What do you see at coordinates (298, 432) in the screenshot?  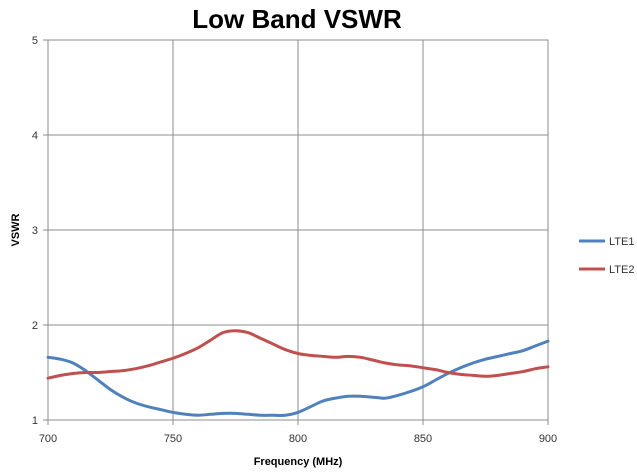 I see `x-tick-labels: 700 750 800 850 900` at bounding box center [298, 432].